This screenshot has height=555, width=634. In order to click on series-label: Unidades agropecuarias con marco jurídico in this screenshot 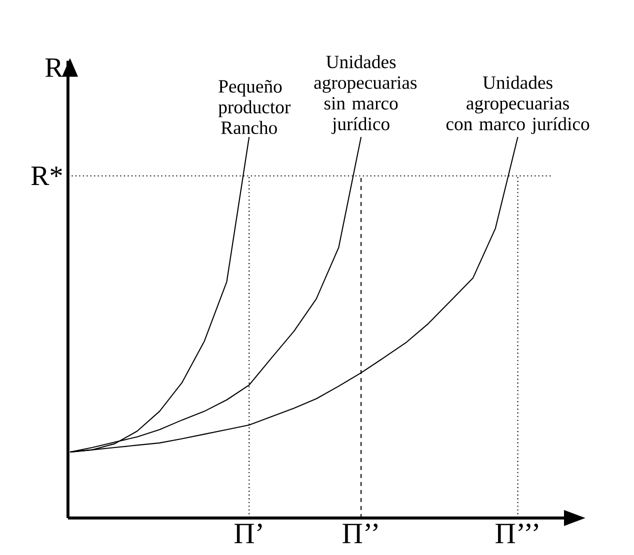, I will do `click(518, 105)`.